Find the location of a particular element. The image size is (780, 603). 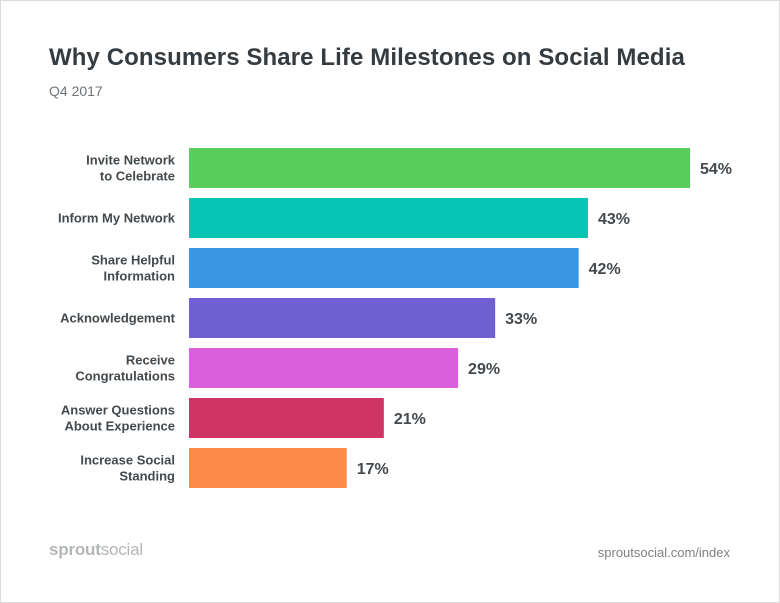

category-label-5: Receive Congratulations is located at coordinates (125, 368).